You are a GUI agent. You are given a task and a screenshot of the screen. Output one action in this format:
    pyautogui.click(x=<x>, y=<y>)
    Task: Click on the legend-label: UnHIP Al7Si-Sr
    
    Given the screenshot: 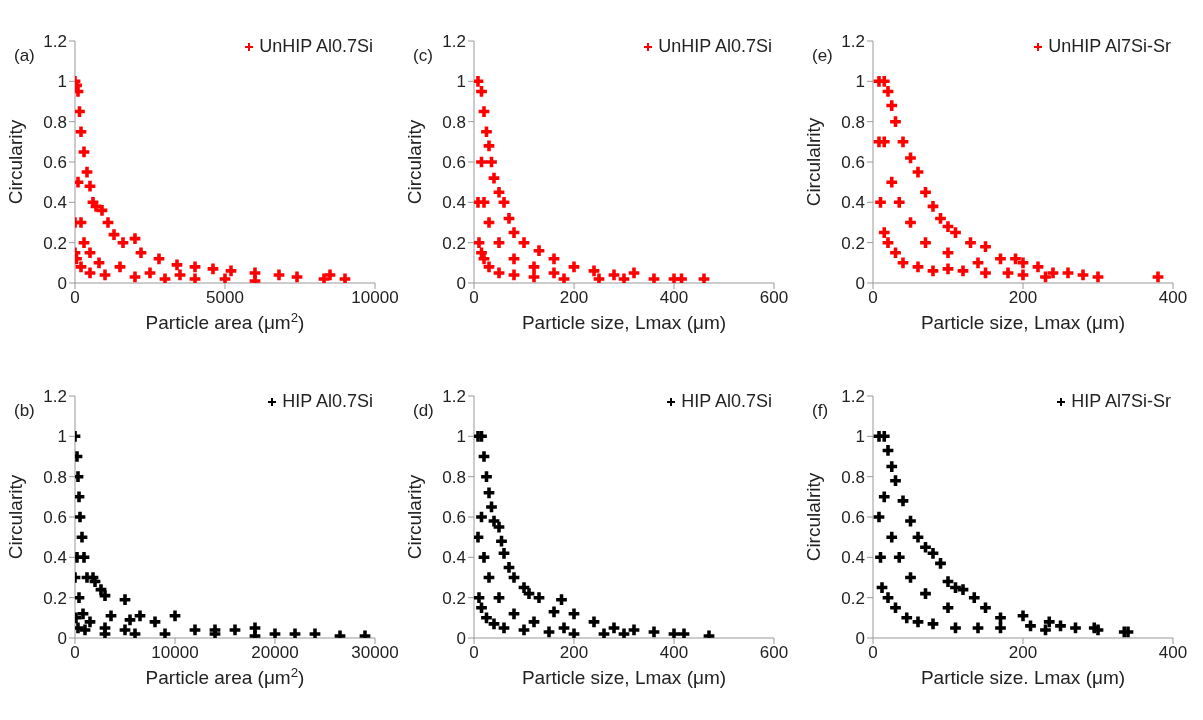 What is the action you would take?
    pyautogui.click(x=1109, y=46)
    